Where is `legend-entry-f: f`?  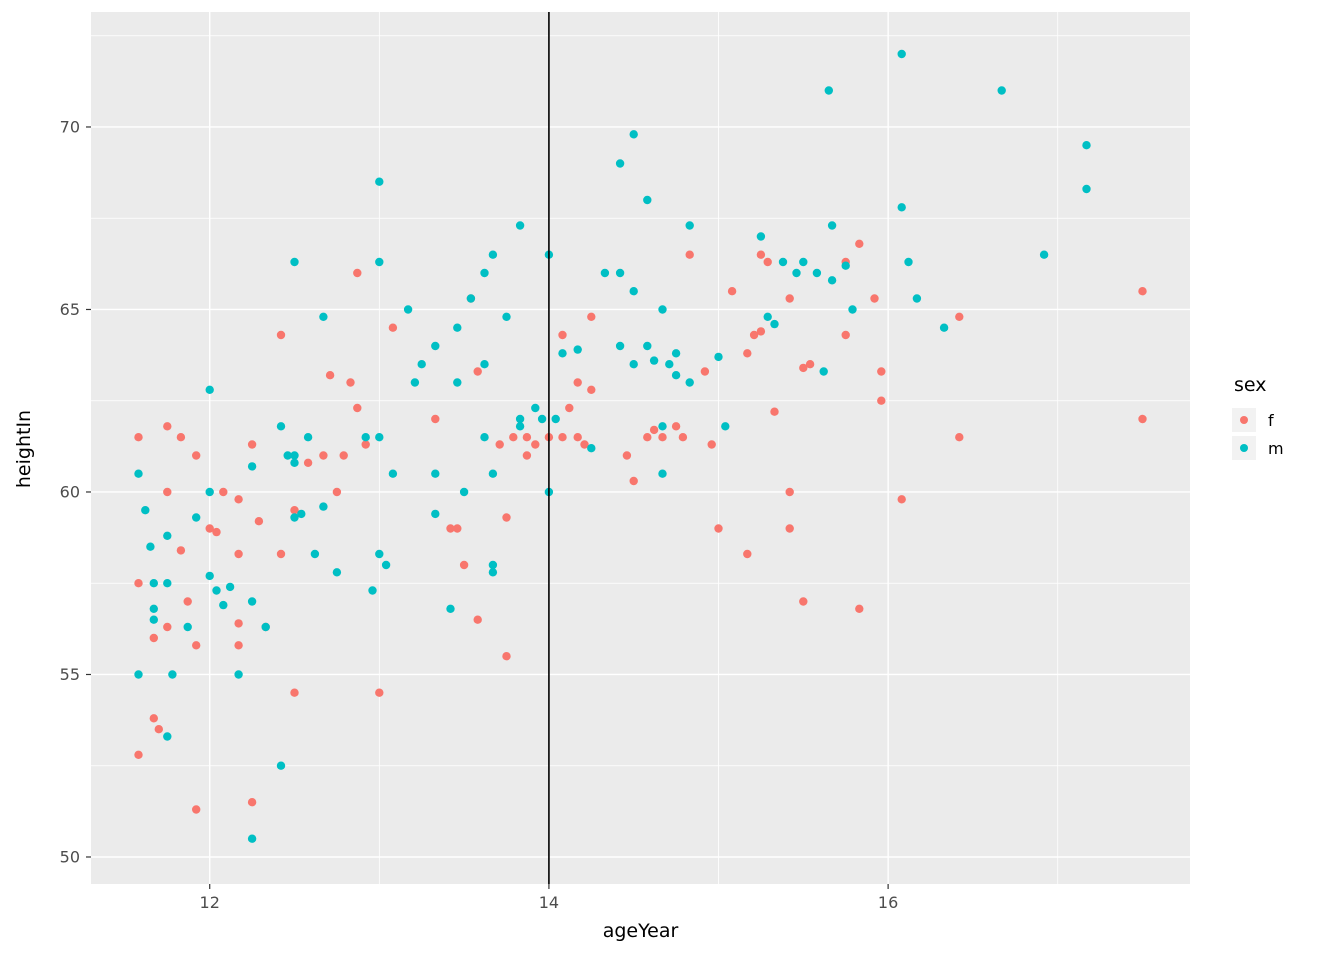 legend-entry-f: f is located at coordinates (1258, 420).